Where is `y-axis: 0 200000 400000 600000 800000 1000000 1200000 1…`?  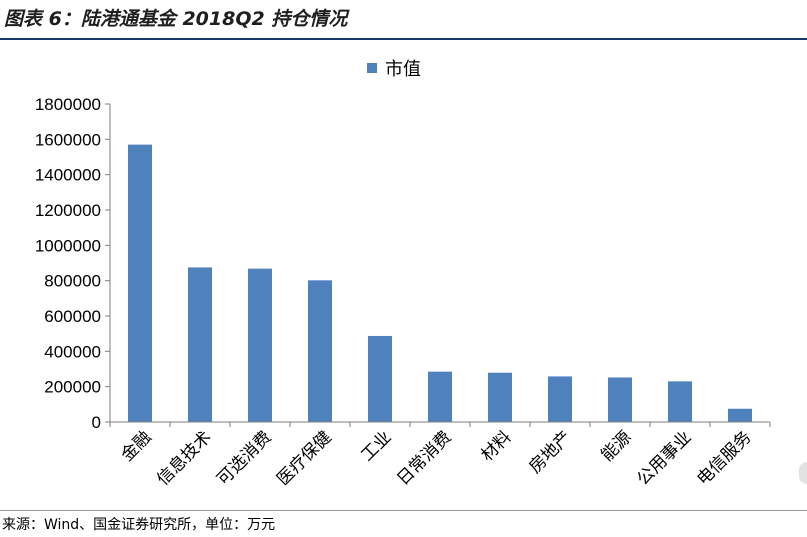 y-axis: 0 200000 400000 600000 800000 1000000 1200000 1… is located at coordinates (73, 263).